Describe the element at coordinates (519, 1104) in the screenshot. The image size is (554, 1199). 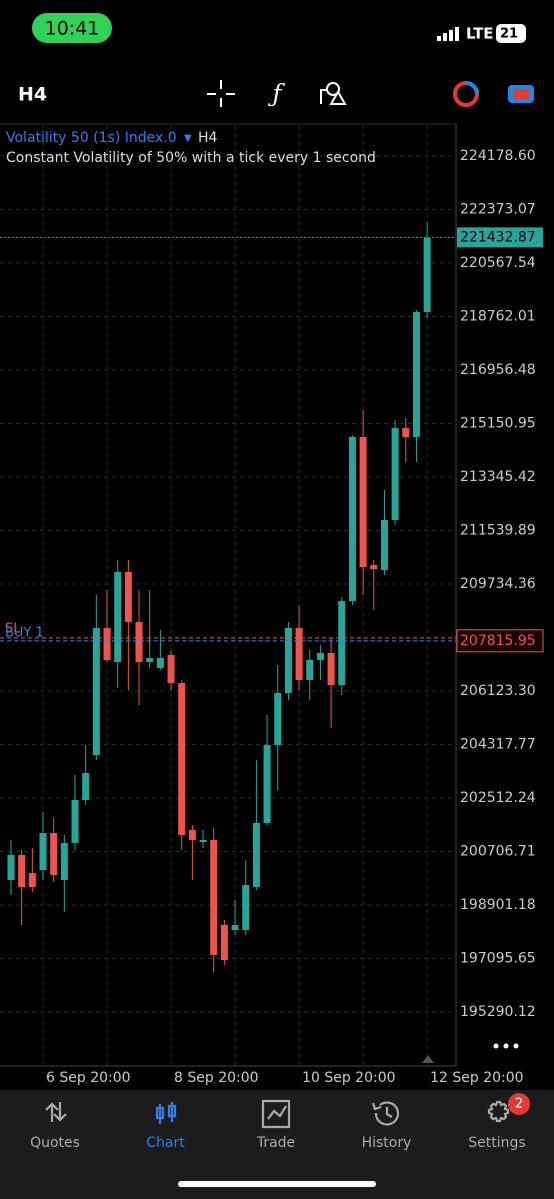
I see `badge-count: 2` at that location.